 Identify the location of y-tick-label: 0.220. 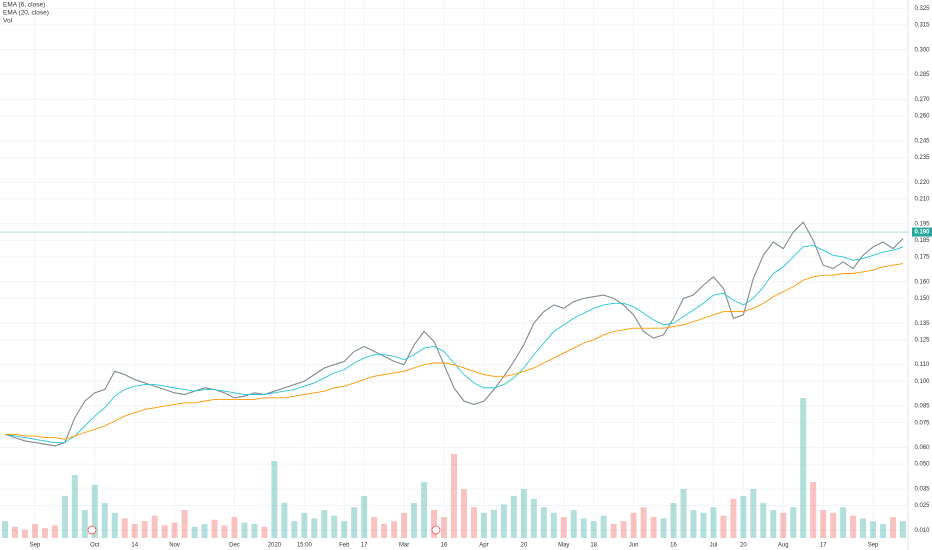
(922, 183).